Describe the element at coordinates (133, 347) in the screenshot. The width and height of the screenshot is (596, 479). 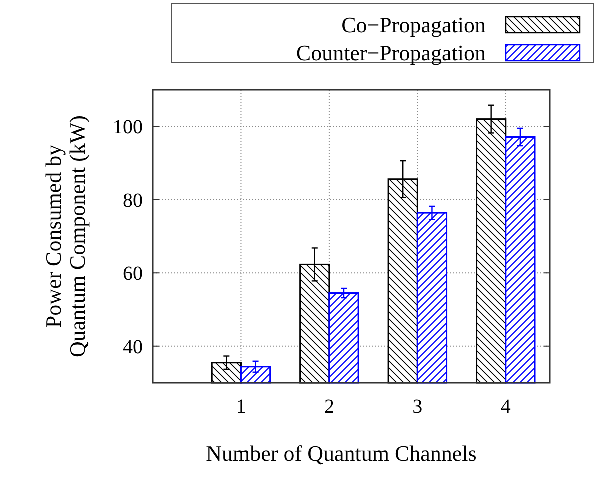
I see `y-tick-label: 40` at that location.